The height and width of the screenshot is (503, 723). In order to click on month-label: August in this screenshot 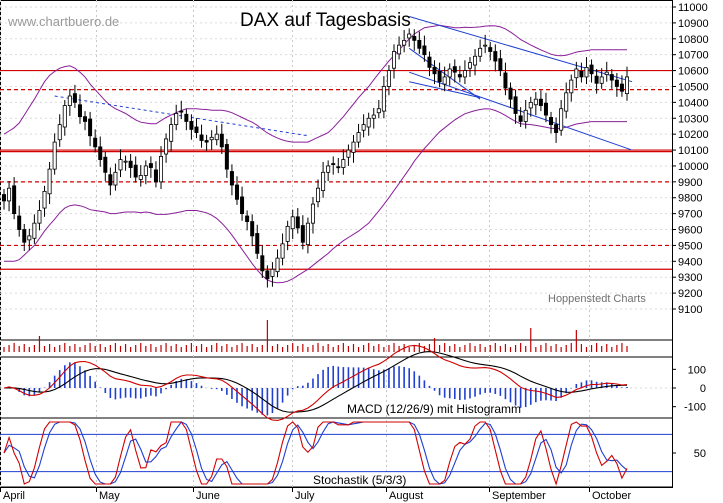, I will do `click(406, 496)`.